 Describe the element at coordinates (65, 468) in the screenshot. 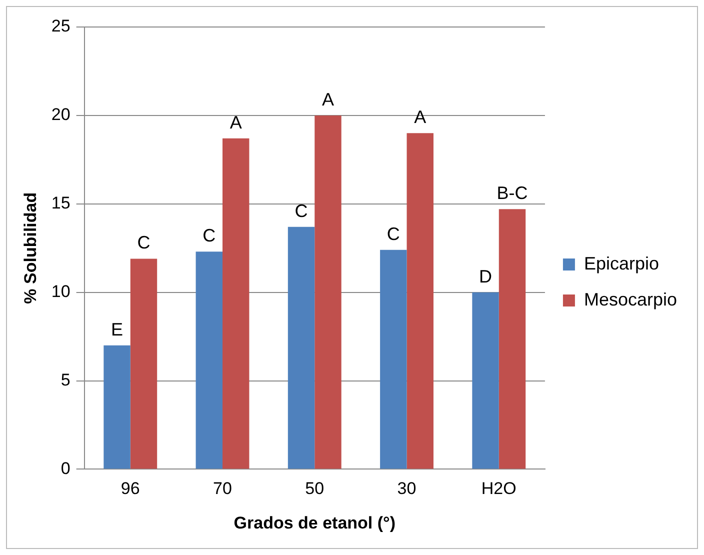

I see `y-tick-label: 0` at that location.